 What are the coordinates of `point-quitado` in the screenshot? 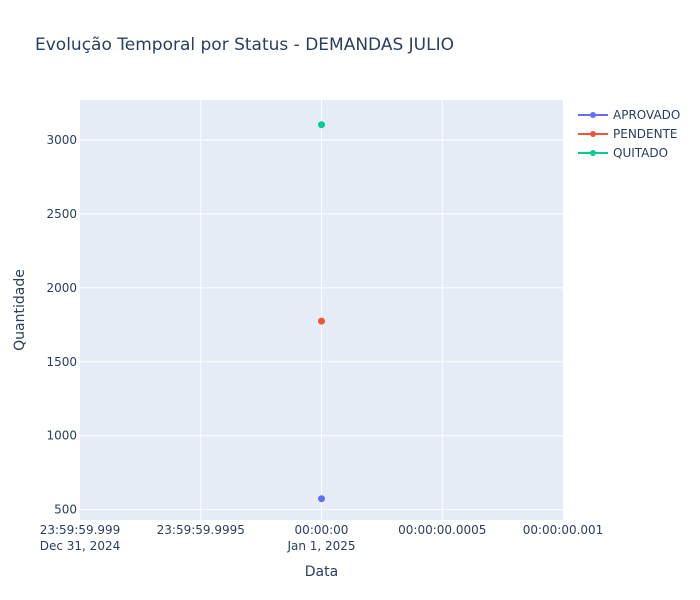 It's located at (321, 125).